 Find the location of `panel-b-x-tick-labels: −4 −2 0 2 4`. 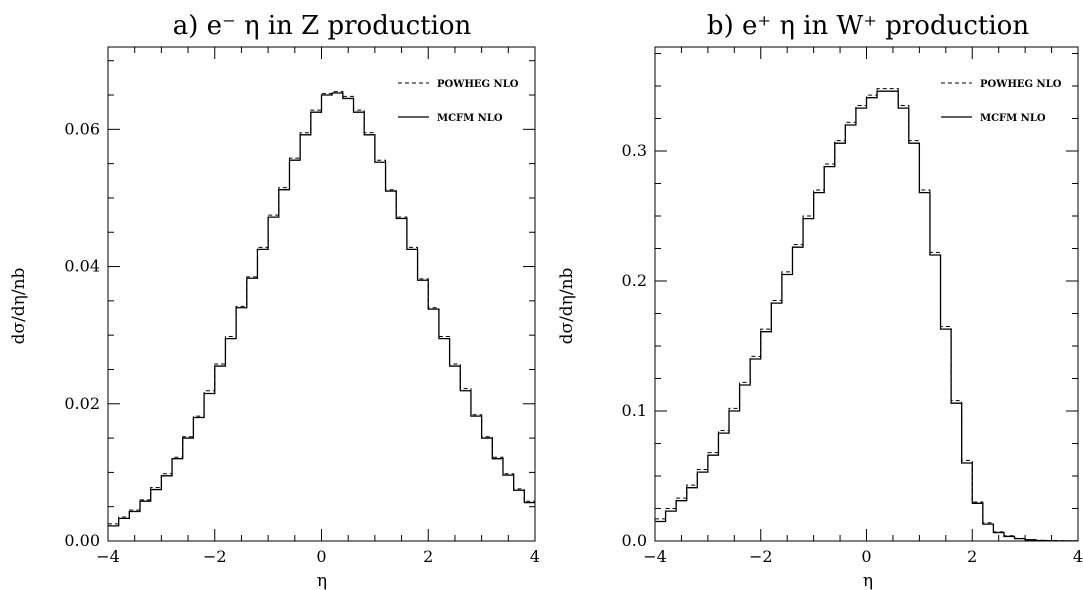

panel-b-x-tick-labels: −4 −2 0 2 4 is located at coordinates (863, 556).